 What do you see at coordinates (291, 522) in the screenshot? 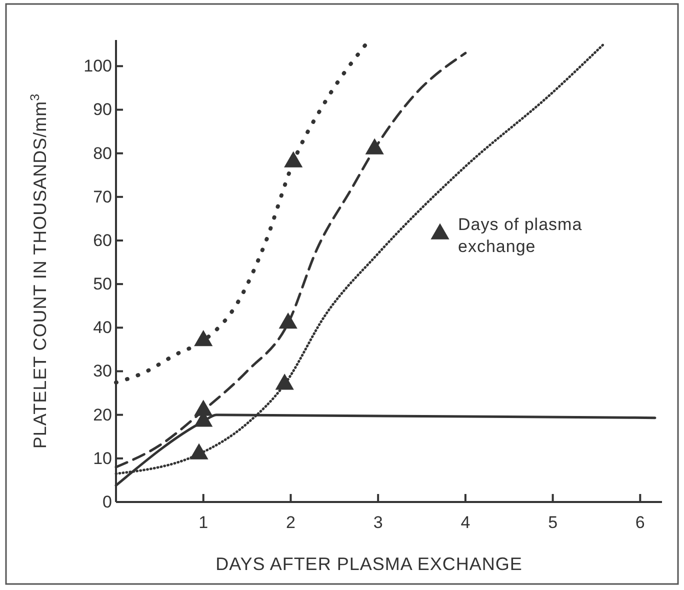
I see `x-tick-label: 2` at bounding box center [291, 522].